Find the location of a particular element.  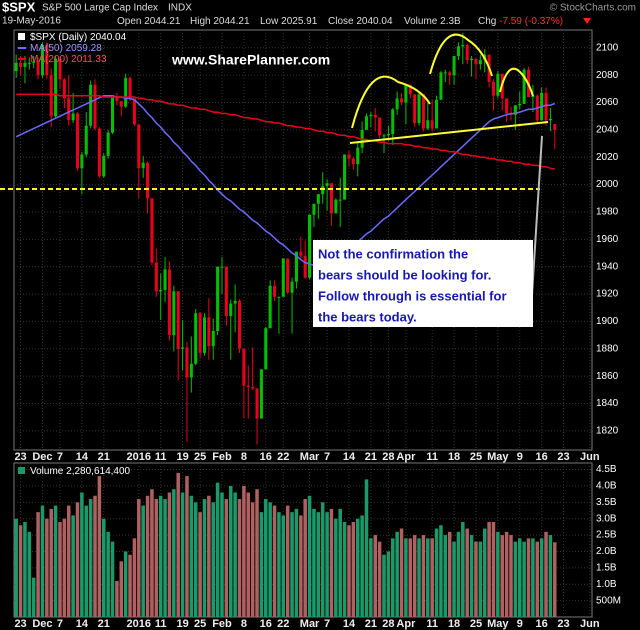

x-tick-label: 7 is located at coordinates (60, 457).